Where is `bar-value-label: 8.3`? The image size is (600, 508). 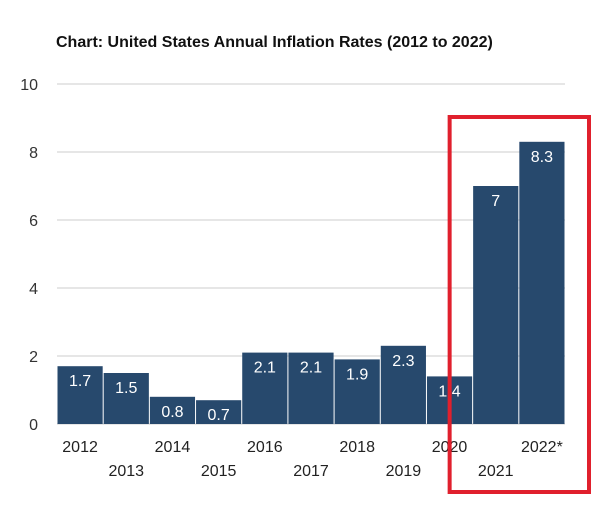 bar-value-label: 8.3 is located at coordinates (542, 157).